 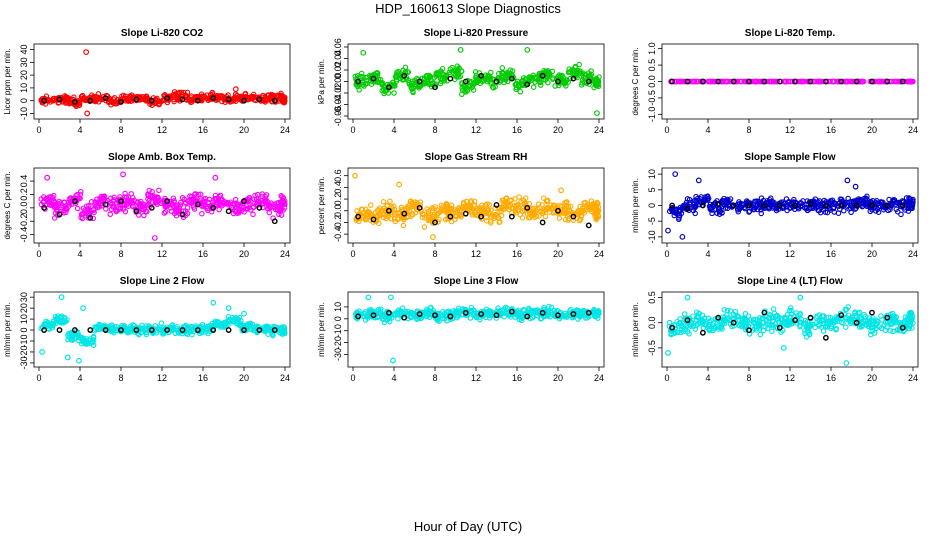 What do you see at coordinates (635, 329) in the screenshot?
I see `y-axis-label: ml/min per min.` at bounding box center [635, 329].